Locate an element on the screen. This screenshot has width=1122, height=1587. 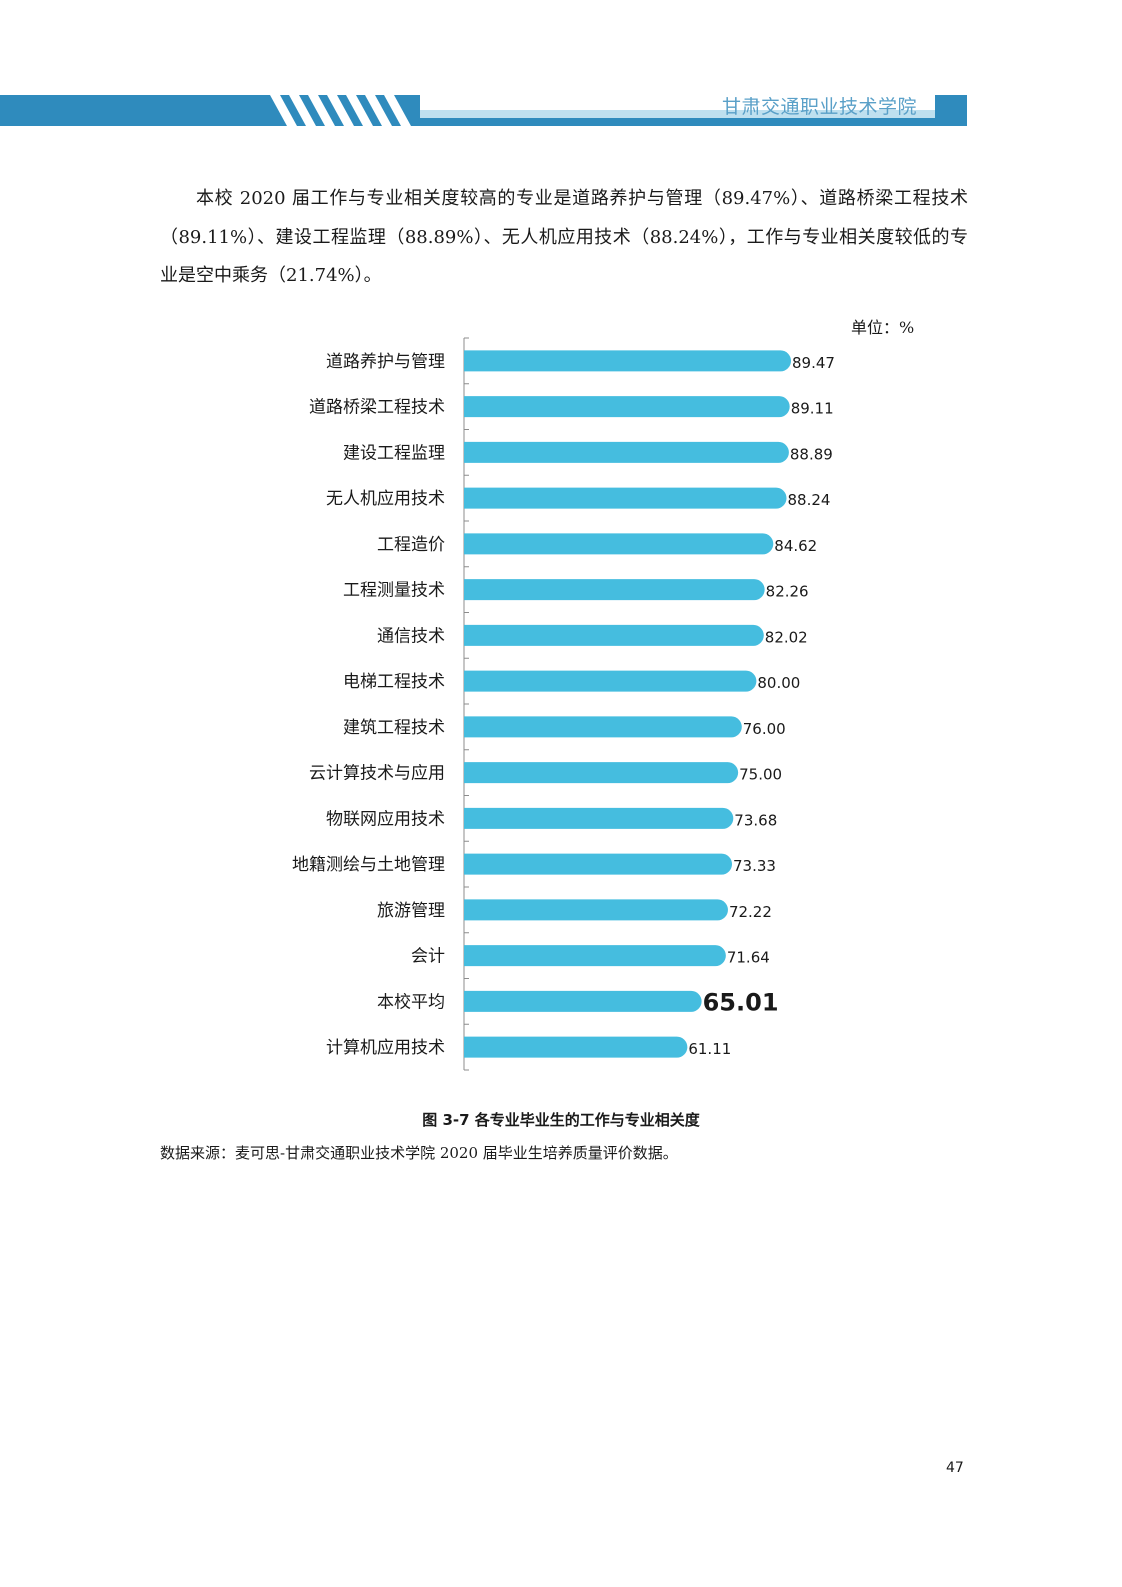
value-label: 75.00 is located at coordinates (760, 775).